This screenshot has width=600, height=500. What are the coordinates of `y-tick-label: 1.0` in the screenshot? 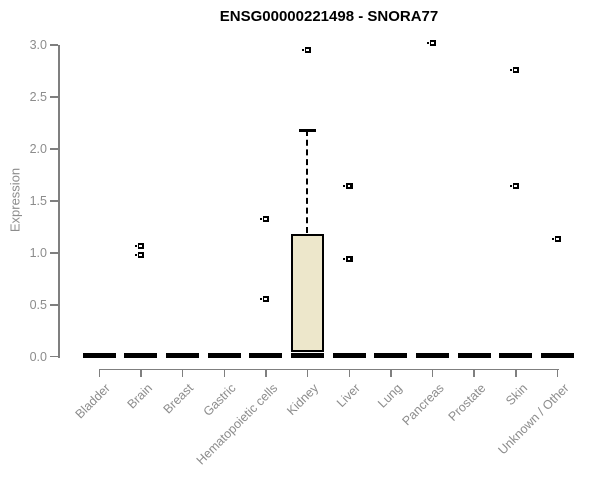 It's located at (38, 252).